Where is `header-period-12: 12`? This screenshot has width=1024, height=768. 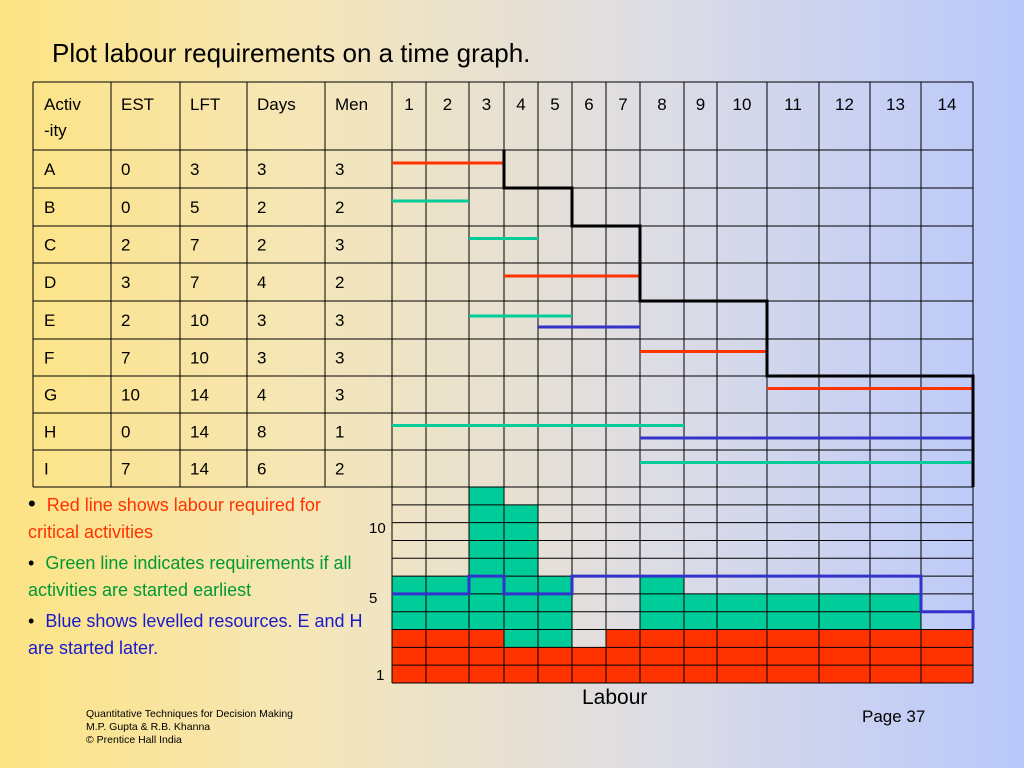
header-period-12: 12 is located at coordinates (844, 104).